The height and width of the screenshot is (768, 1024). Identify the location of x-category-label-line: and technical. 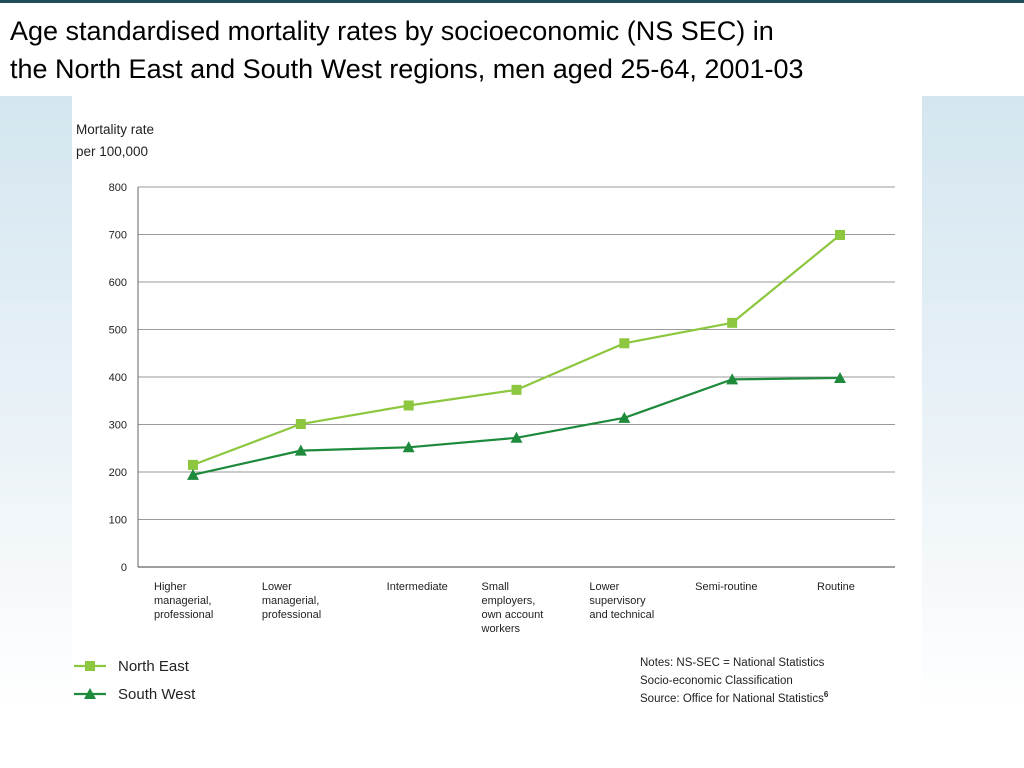
(621, 615).